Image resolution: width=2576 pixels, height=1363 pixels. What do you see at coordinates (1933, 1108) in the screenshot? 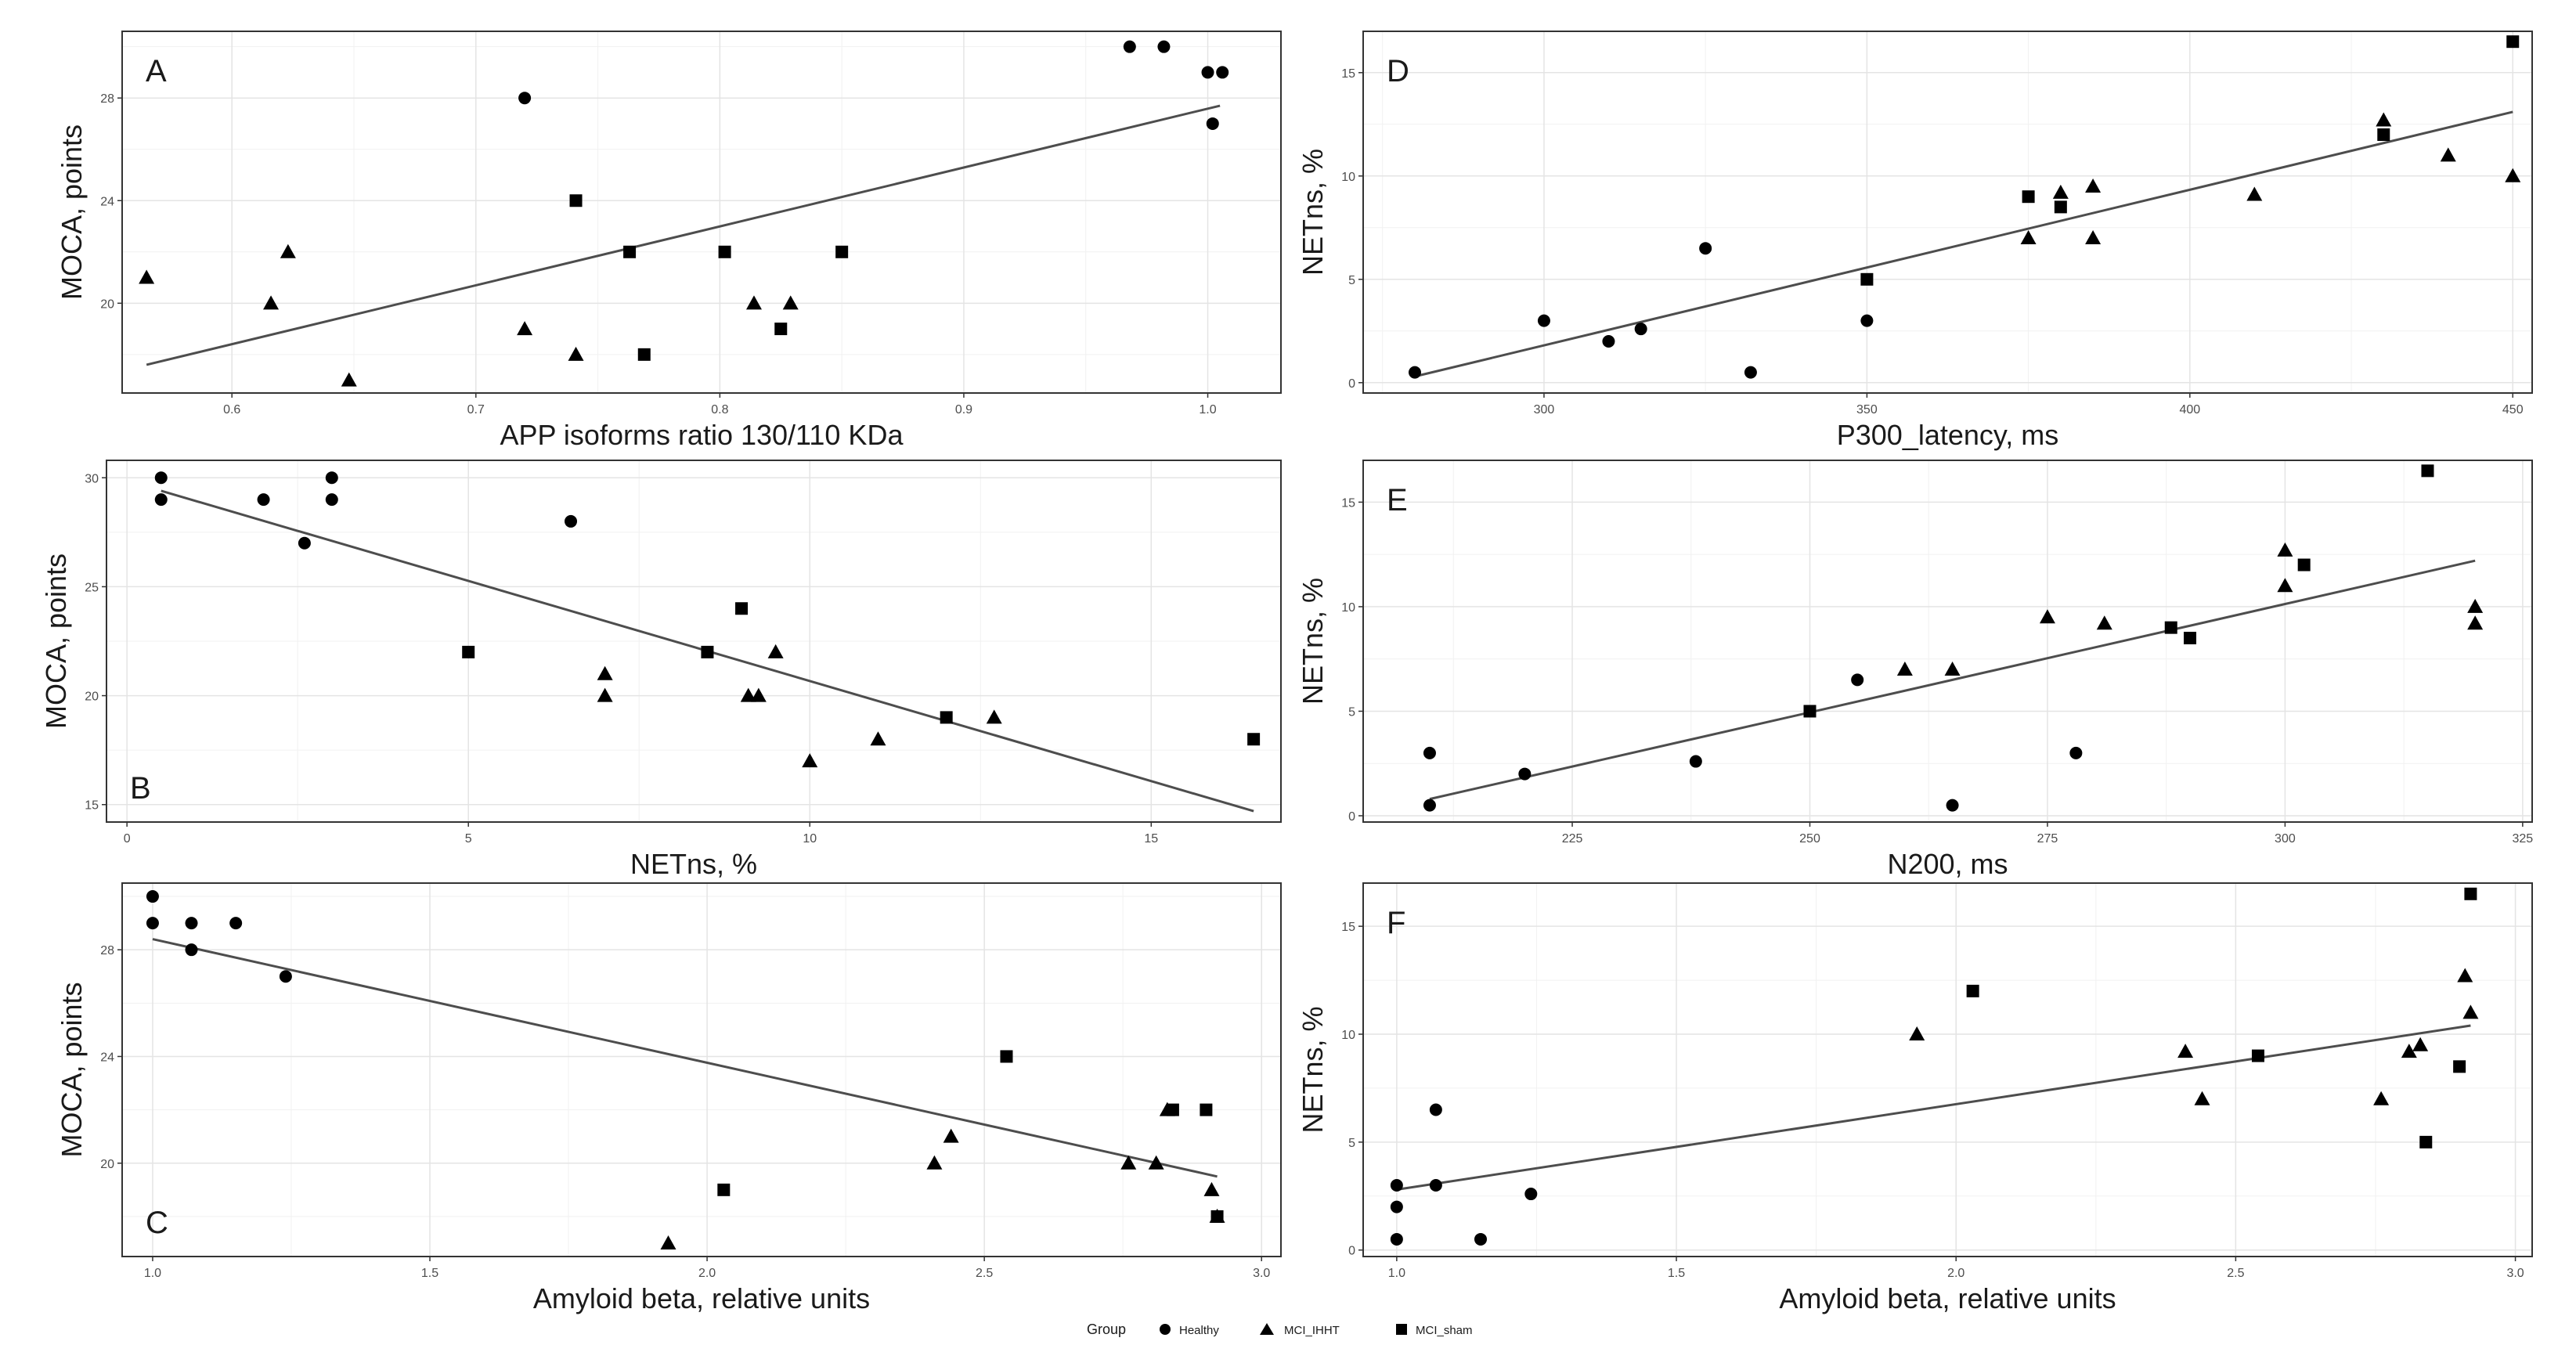
I see `regression-line` at bounding box center [1933, 1108].